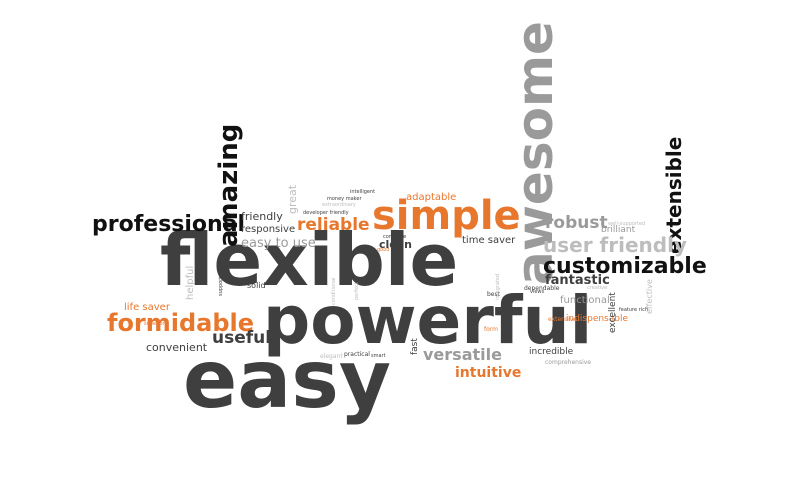 The height and width of the screenshot is (500, 800). Describe the element at coordinates (256, 285) in the screenshot. I see `word-solid: solid` at that location.